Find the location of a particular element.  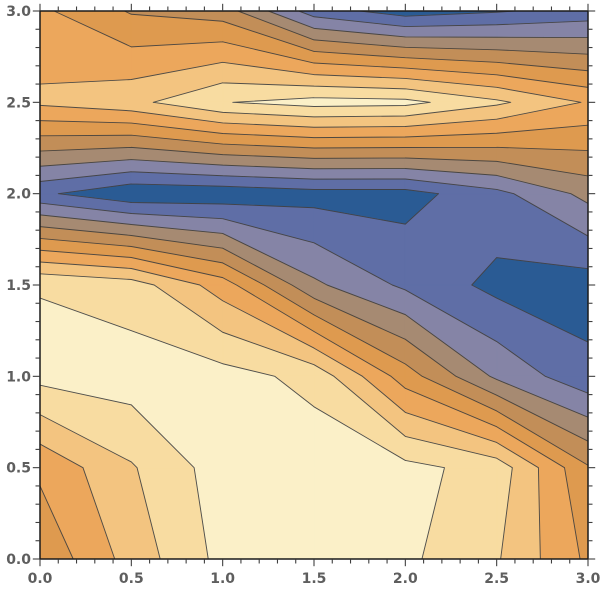

y-tick-label: 3.0 is located at coordinates (18, 12).